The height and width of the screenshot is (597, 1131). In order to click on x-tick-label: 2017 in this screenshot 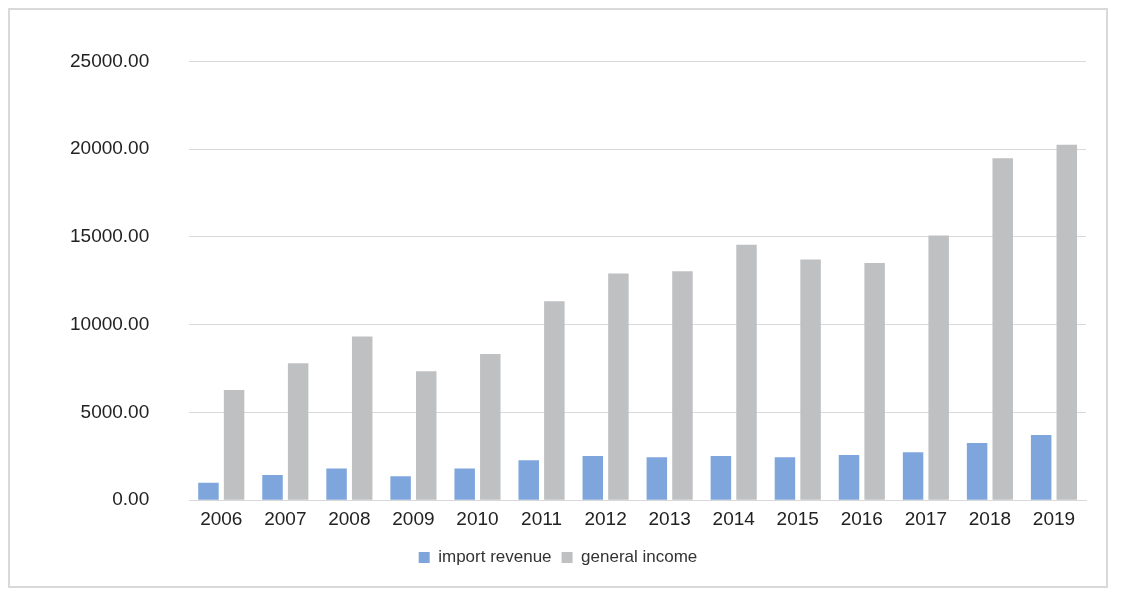, I will do `click(926, 518)`.